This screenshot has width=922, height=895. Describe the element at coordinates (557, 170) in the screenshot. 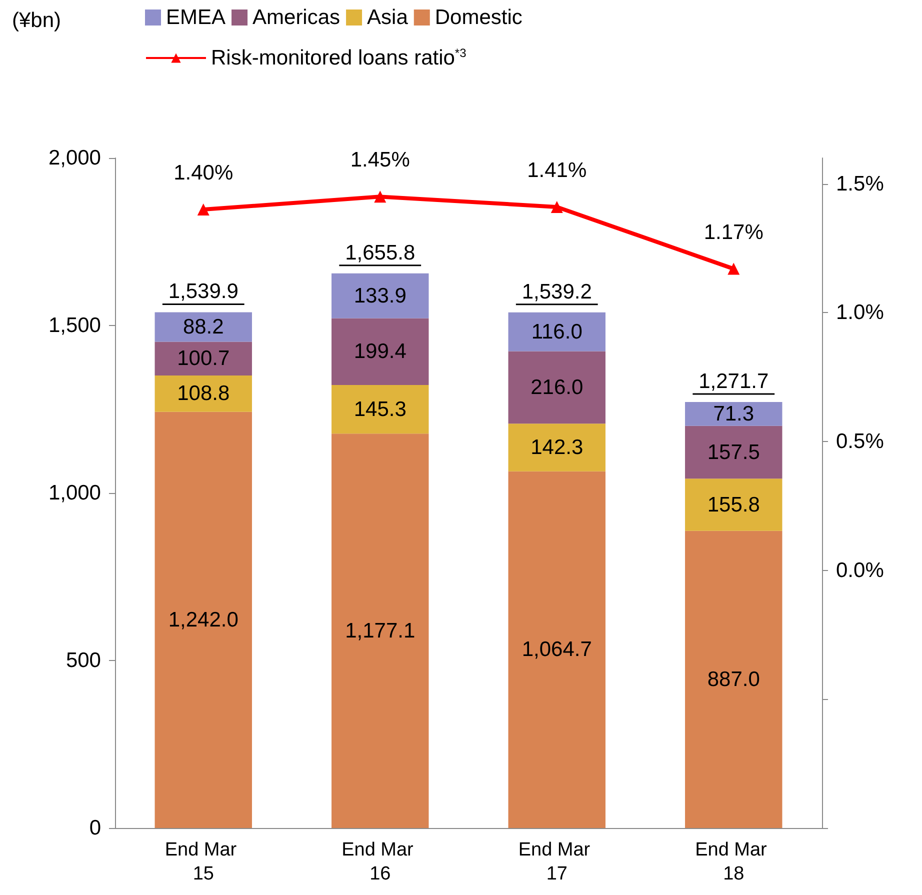

I see `data-label: 1.41%` at that location.